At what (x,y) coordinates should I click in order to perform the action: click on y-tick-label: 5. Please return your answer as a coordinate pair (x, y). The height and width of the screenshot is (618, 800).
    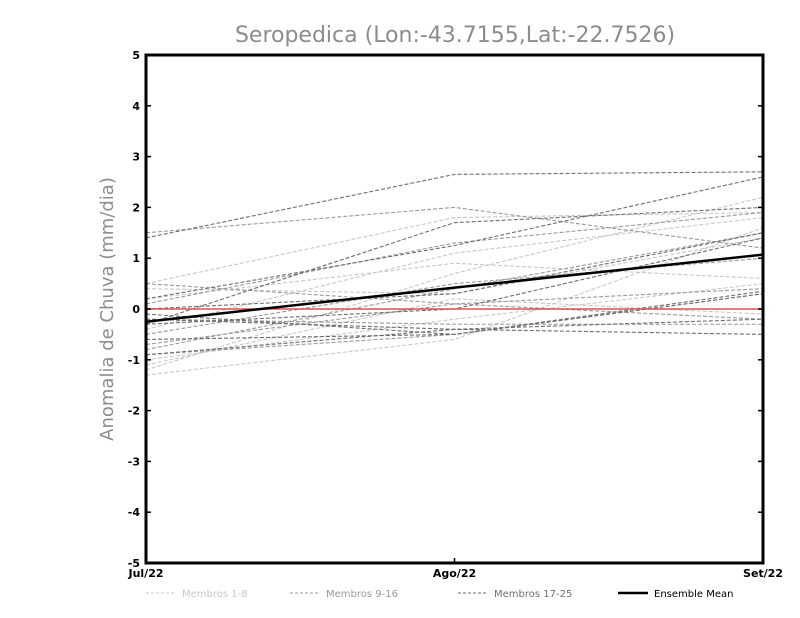
    Looking at the image, I should click on (136, 55).